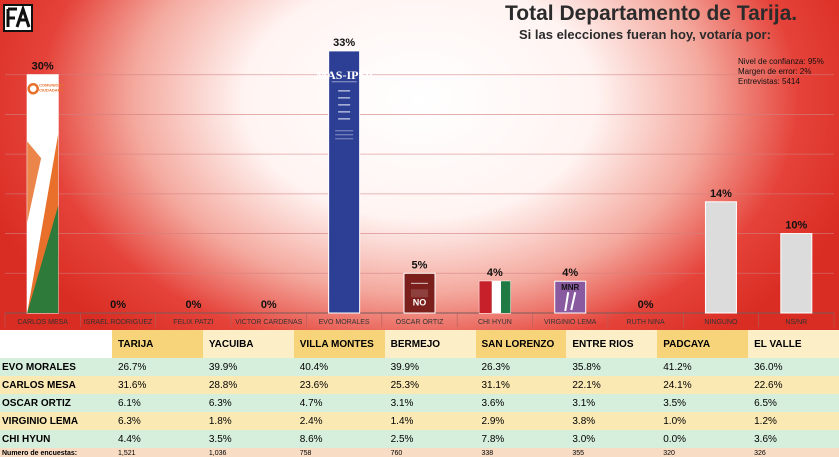 This screenshot has height=457, width=839. I want to click on table-cell: 40.4%, so click(339, 367).